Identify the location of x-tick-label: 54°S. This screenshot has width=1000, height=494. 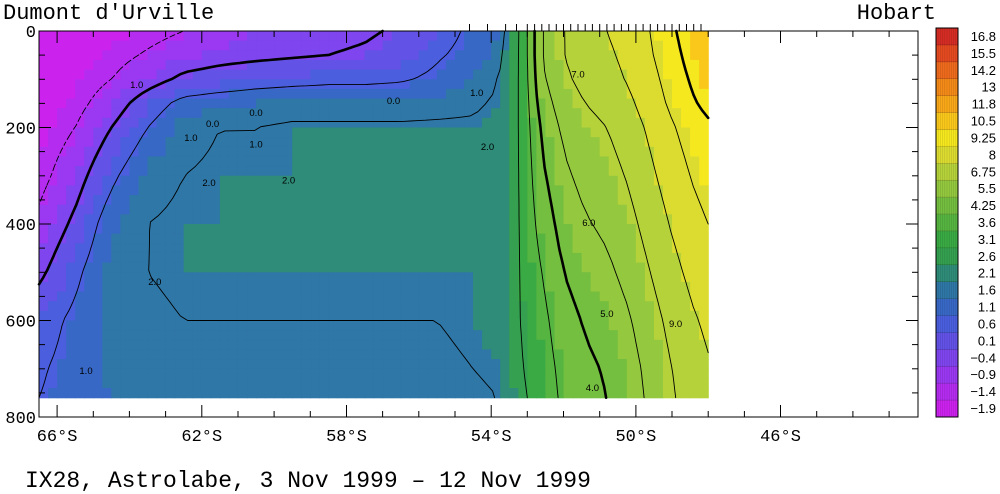
(491, 437).